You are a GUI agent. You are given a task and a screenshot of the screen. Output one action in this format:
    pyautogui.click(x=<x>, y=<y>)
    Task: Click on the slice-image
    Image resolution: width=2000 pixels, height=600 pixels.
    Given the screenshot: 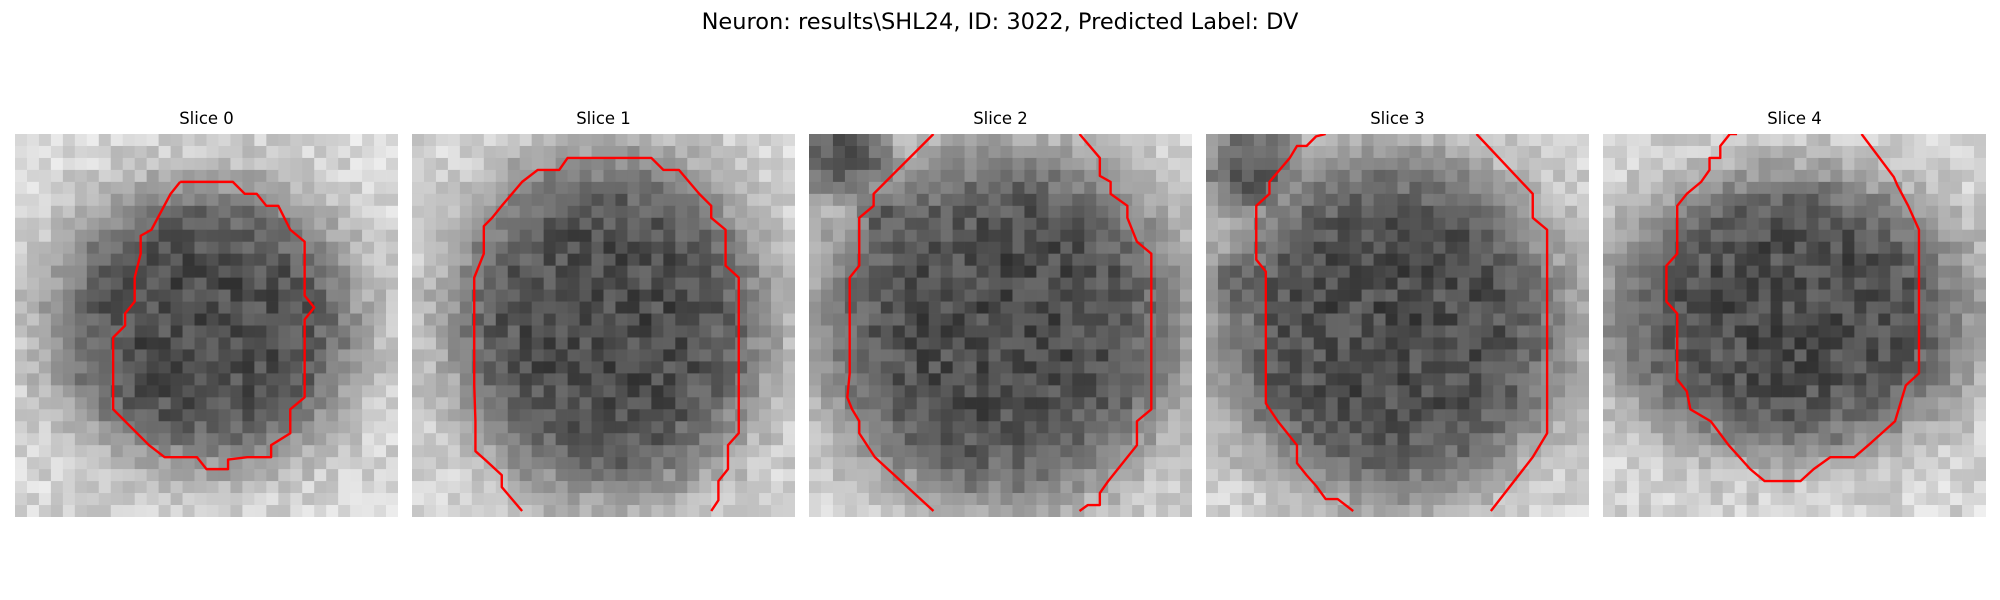 What is the action you would take?
    pyautogui.click(x=206, y=325)
    